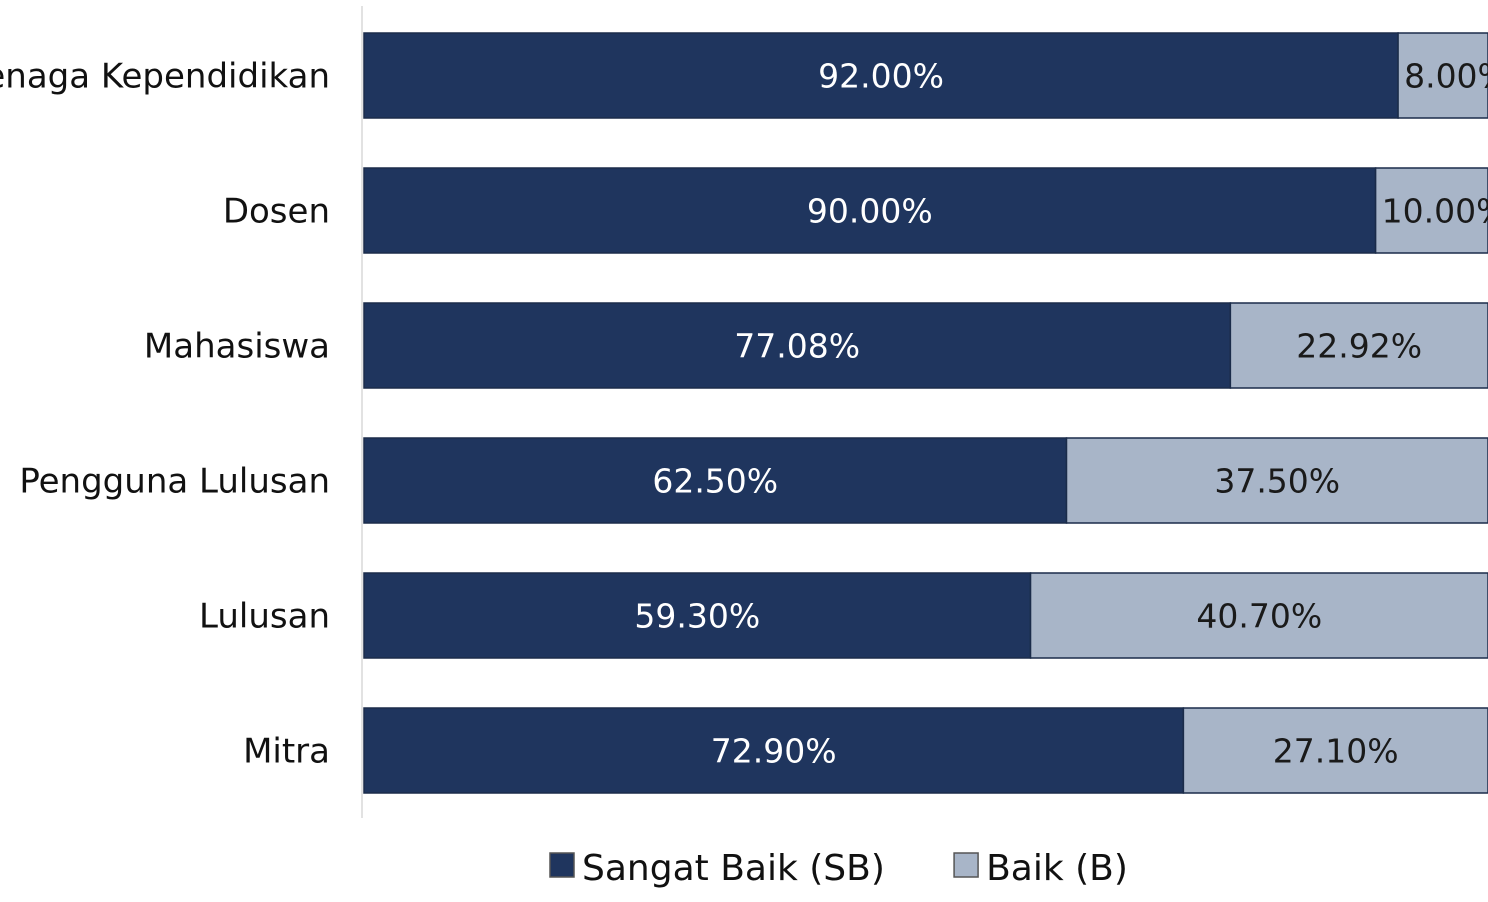 The width and height of the screenshot is (1488, 902). I want to click on category-label-tenaga-kependidikan: Tenaga Kependidikan, so click(165, 77).